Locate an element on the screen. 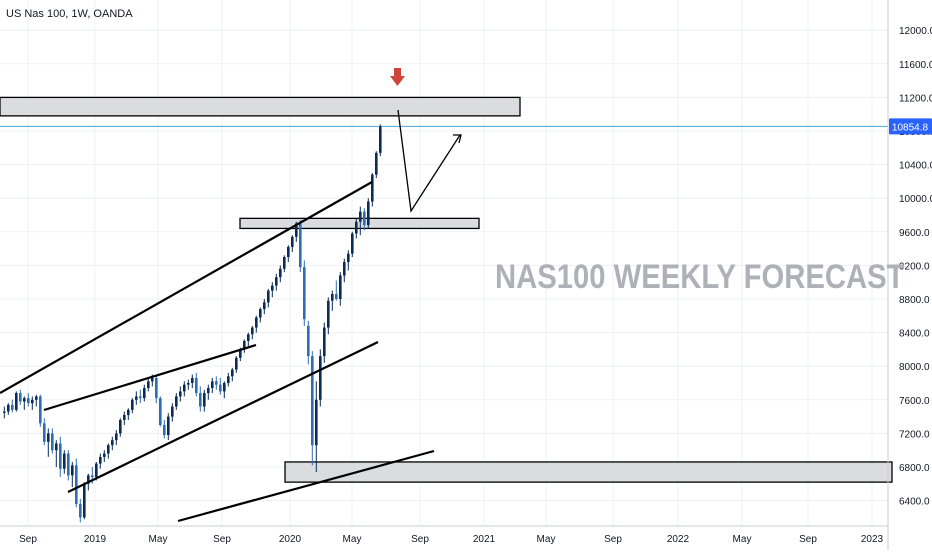 This screenshot has width=932, height=555. x-tick-label: 2023 is located at coordinates (872, 539).